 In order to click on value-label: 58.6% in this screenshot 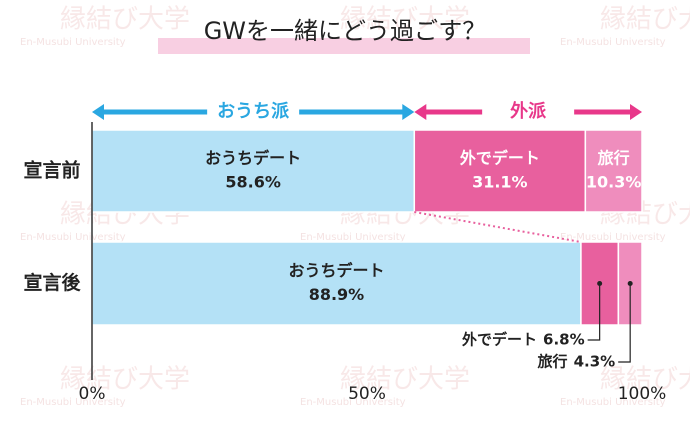, I will do `click(253, 182)`.